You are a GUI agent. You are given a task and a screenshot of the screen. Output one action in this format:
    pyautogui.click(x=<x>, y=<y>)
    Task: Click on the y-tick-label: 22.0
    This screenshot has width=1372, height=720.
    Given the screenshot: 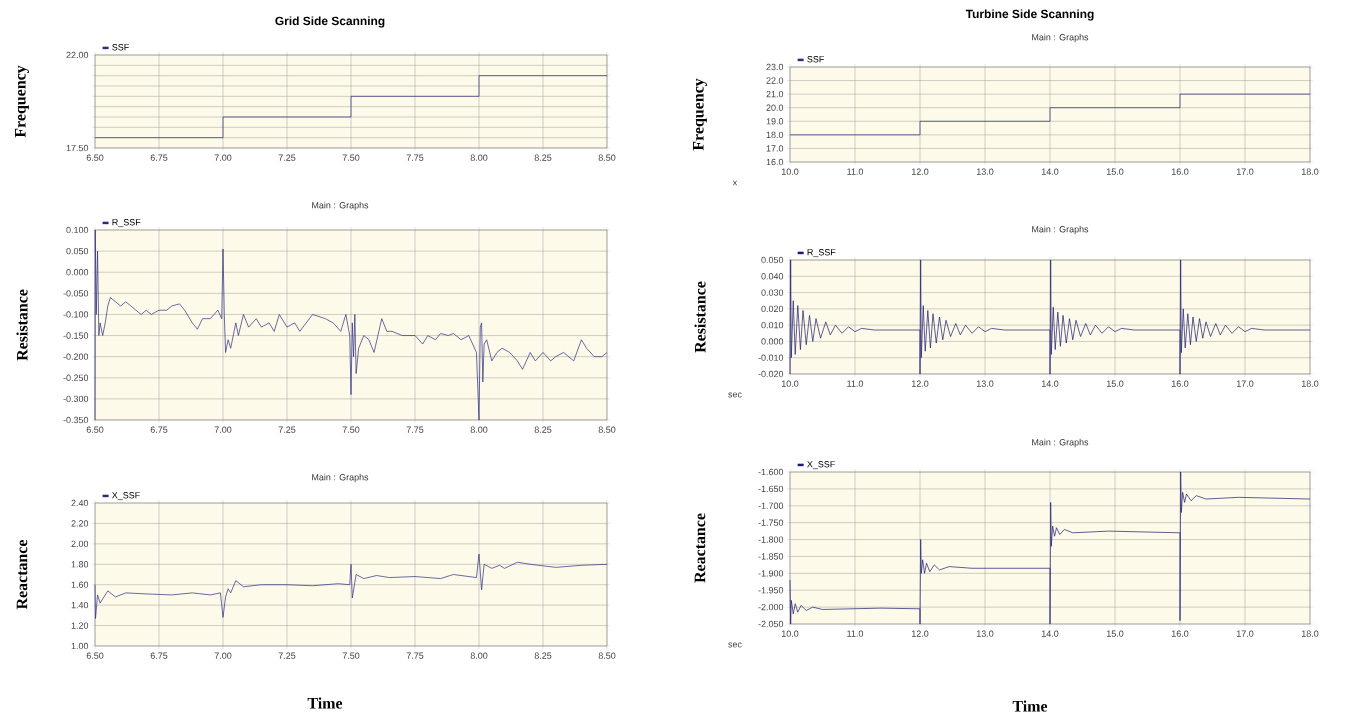 What is the action you would take?
    pyautogui.click(x=775, y=80)
    